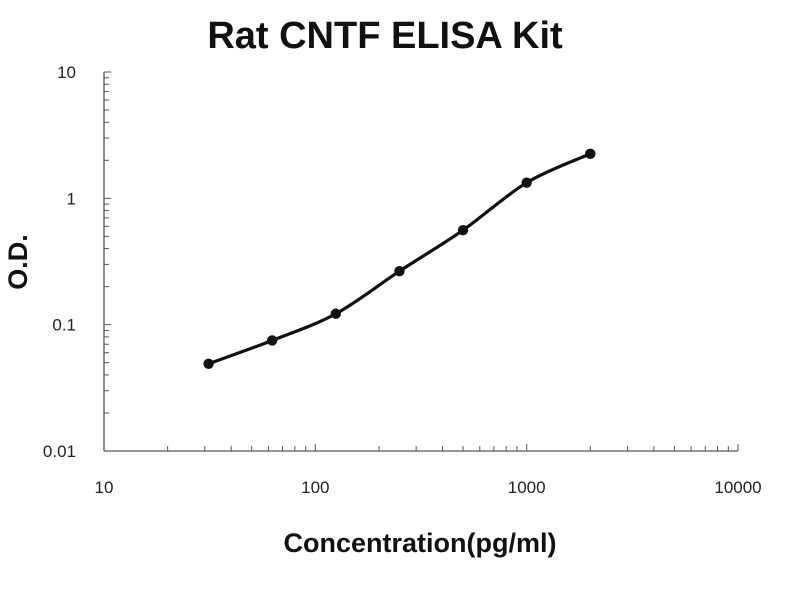 The width and height of the screenshot is (800, 600). Describe the element at coordinates (385, 36) in the screenshot. I see `chart-title: Rat CNTF ELISA Kit` at that location.